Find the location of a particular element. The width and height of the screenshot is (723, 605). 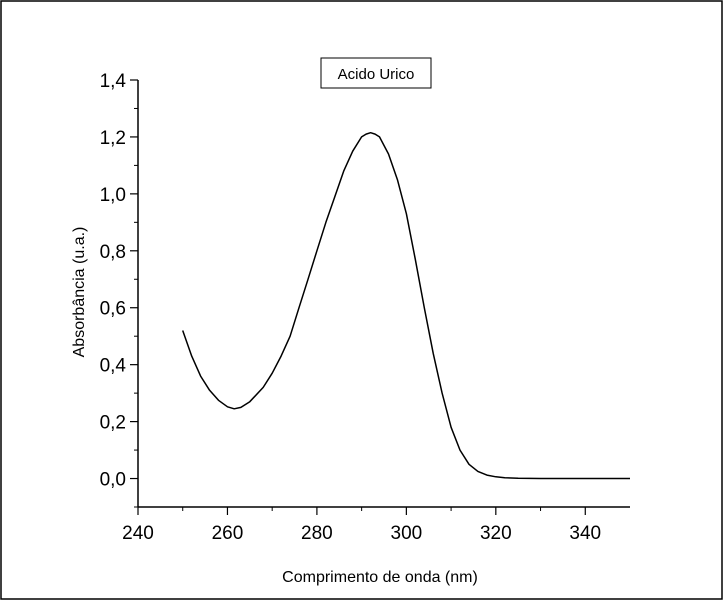

y-tick-label: 1,2 is located at coordinates (113, 138).